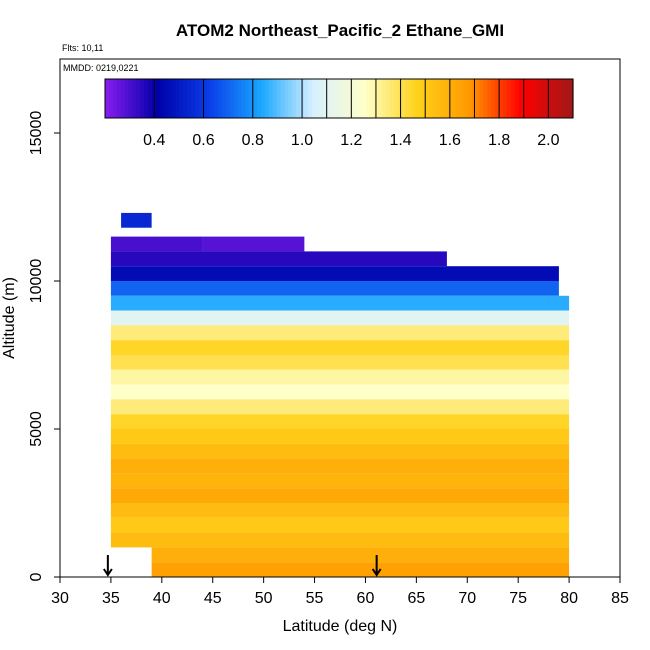  I want to click on y-axis: 0 5000 10000 15000, so click(44, 346).